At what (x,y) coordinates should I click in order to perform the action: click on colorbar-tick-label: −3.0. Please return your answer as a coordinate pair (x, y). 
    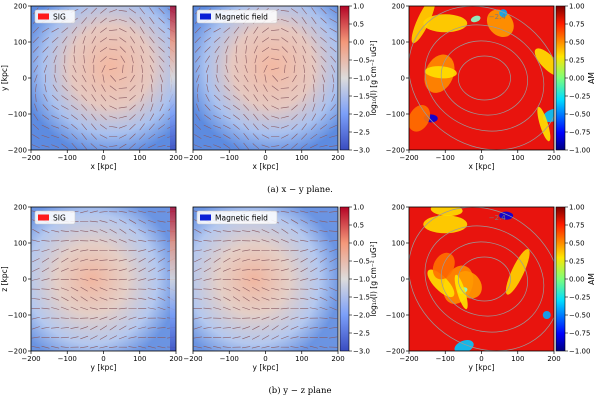
    Looking at the image, I should click on (361, 151).